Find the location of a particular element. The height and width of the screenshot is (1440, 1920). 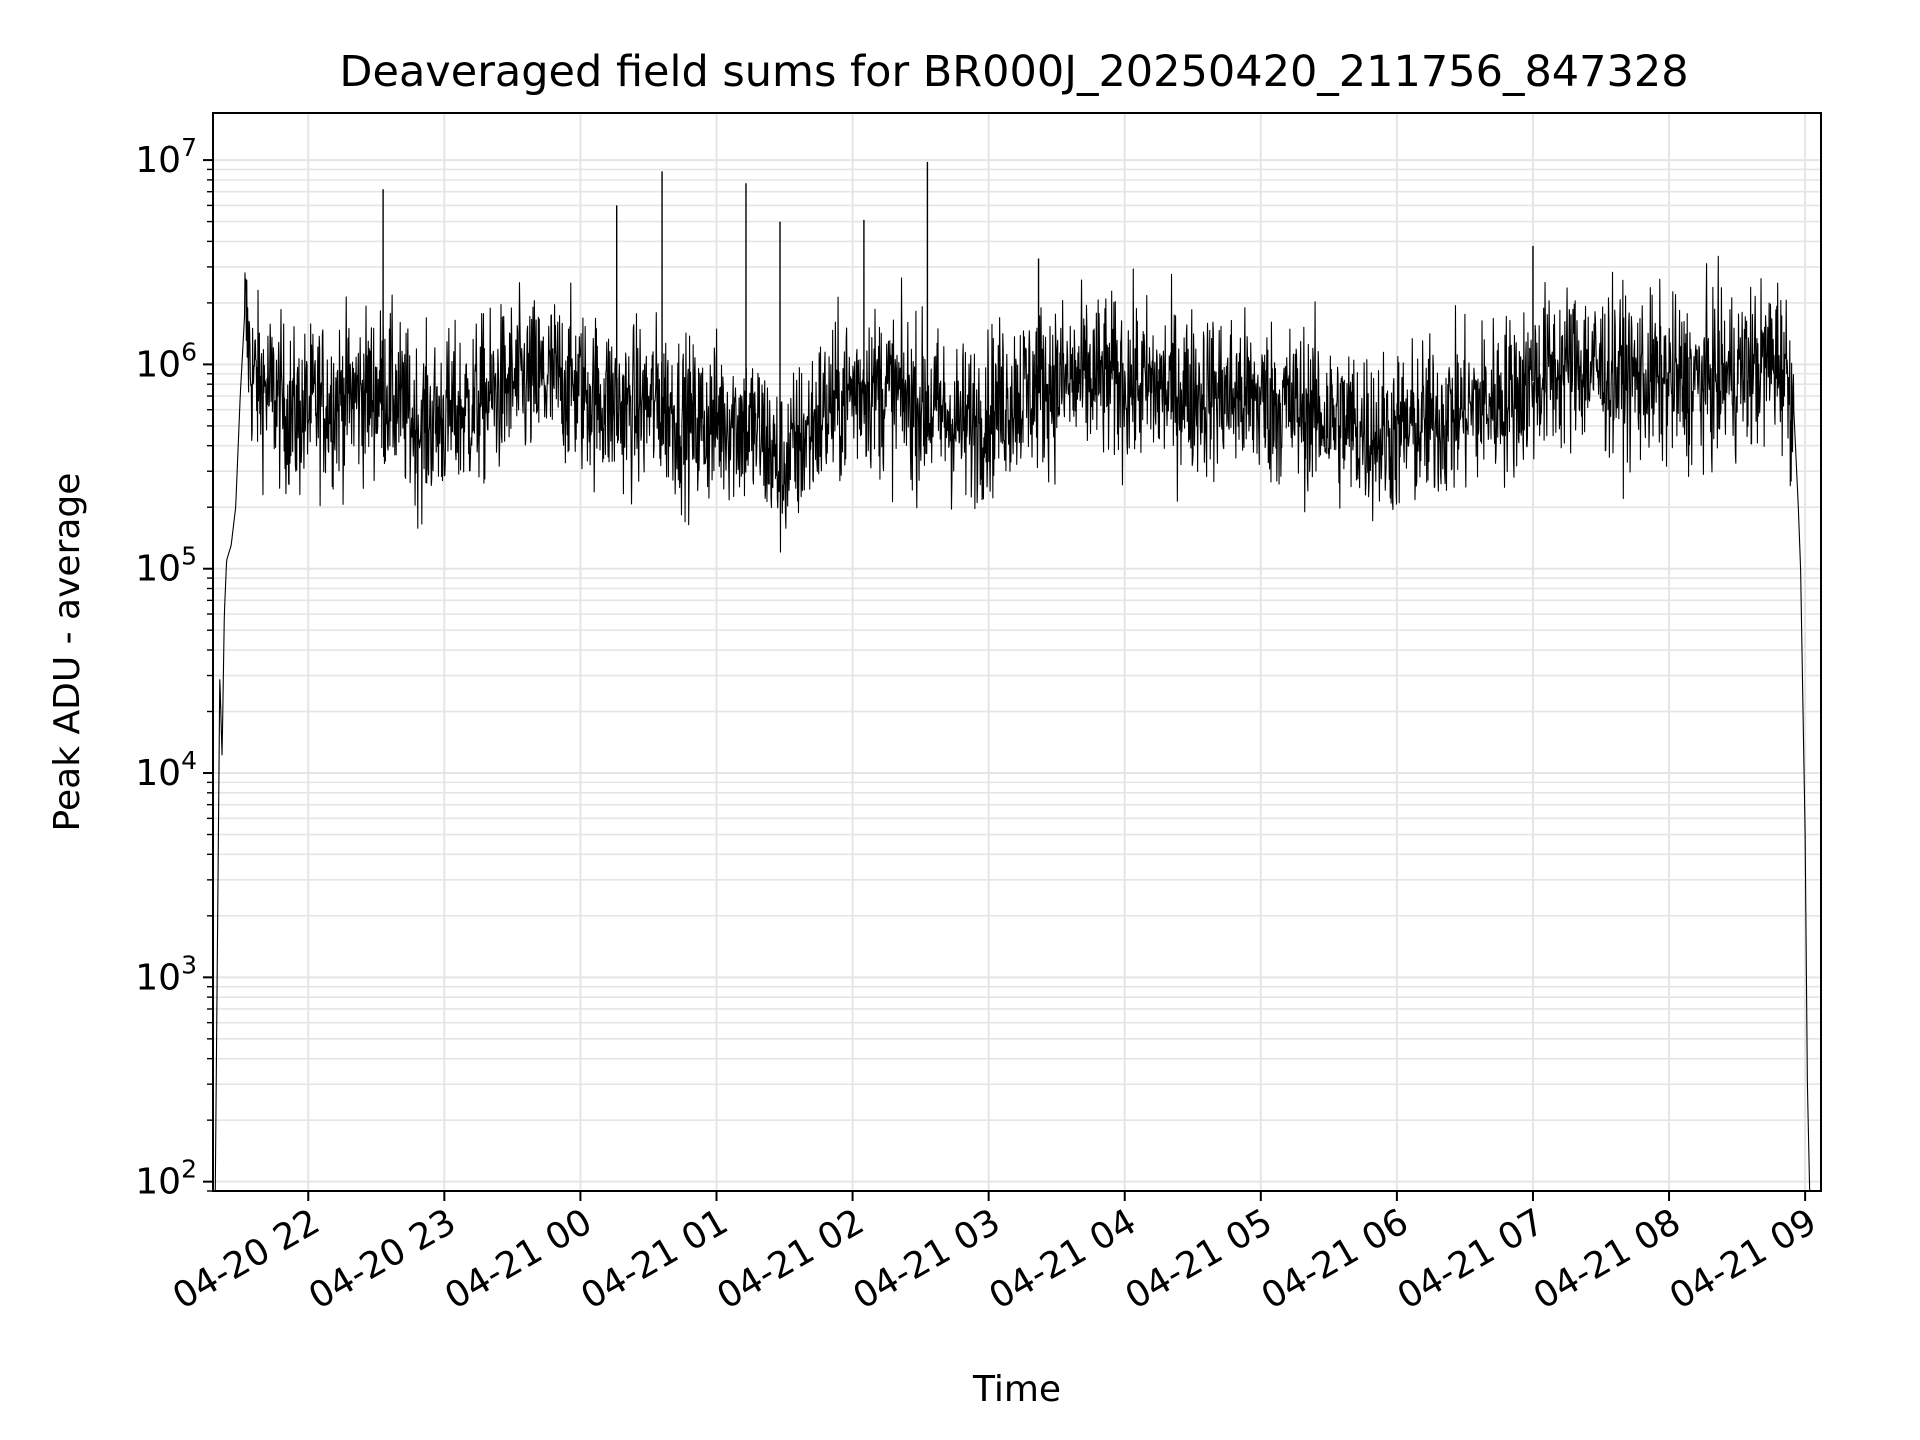

y-tick-label: 10² is located at coordinates (166, 1179).